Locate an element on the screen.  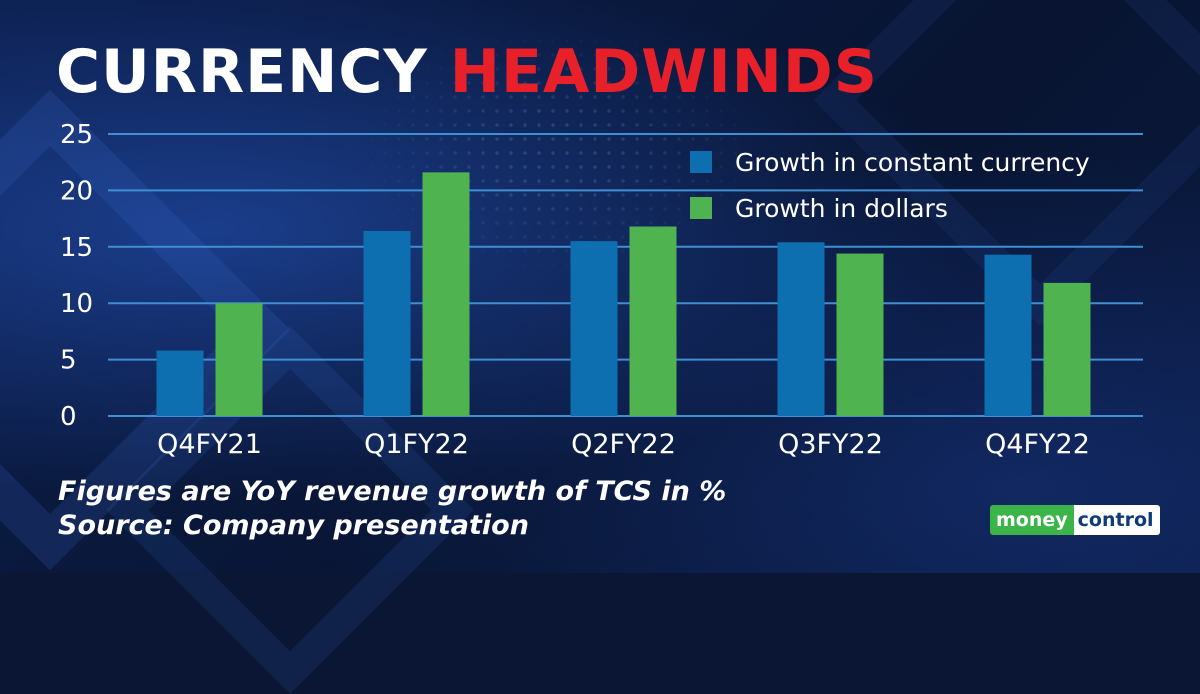
legend-label: Growth in constant currency is located at coordinates (912, 162).